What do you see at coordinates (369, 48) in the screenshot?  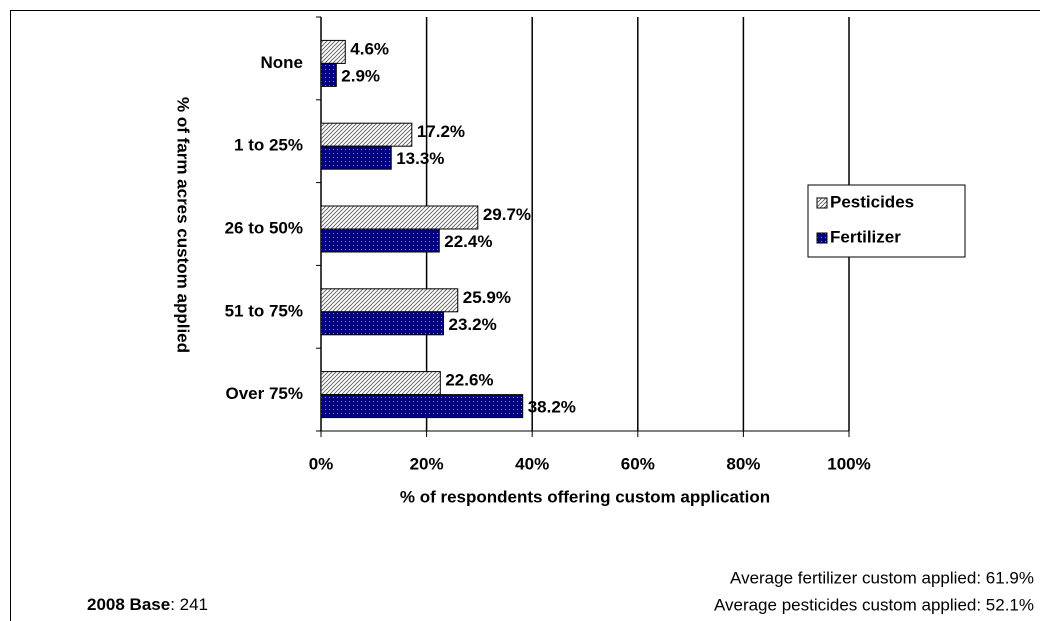 I see `value-label: 4.6%` at bounding box center [369, 48].